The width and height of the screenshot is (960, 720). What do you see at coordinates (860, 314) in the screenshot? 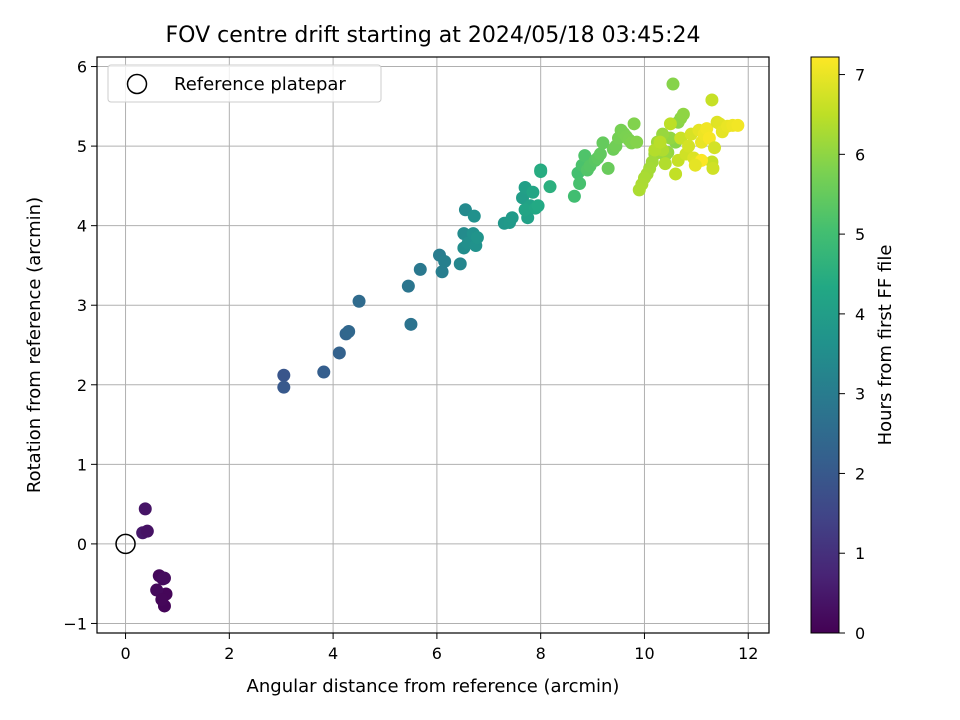
I see `colorbar-tick-label: 4` at bounding box center [860, 314].